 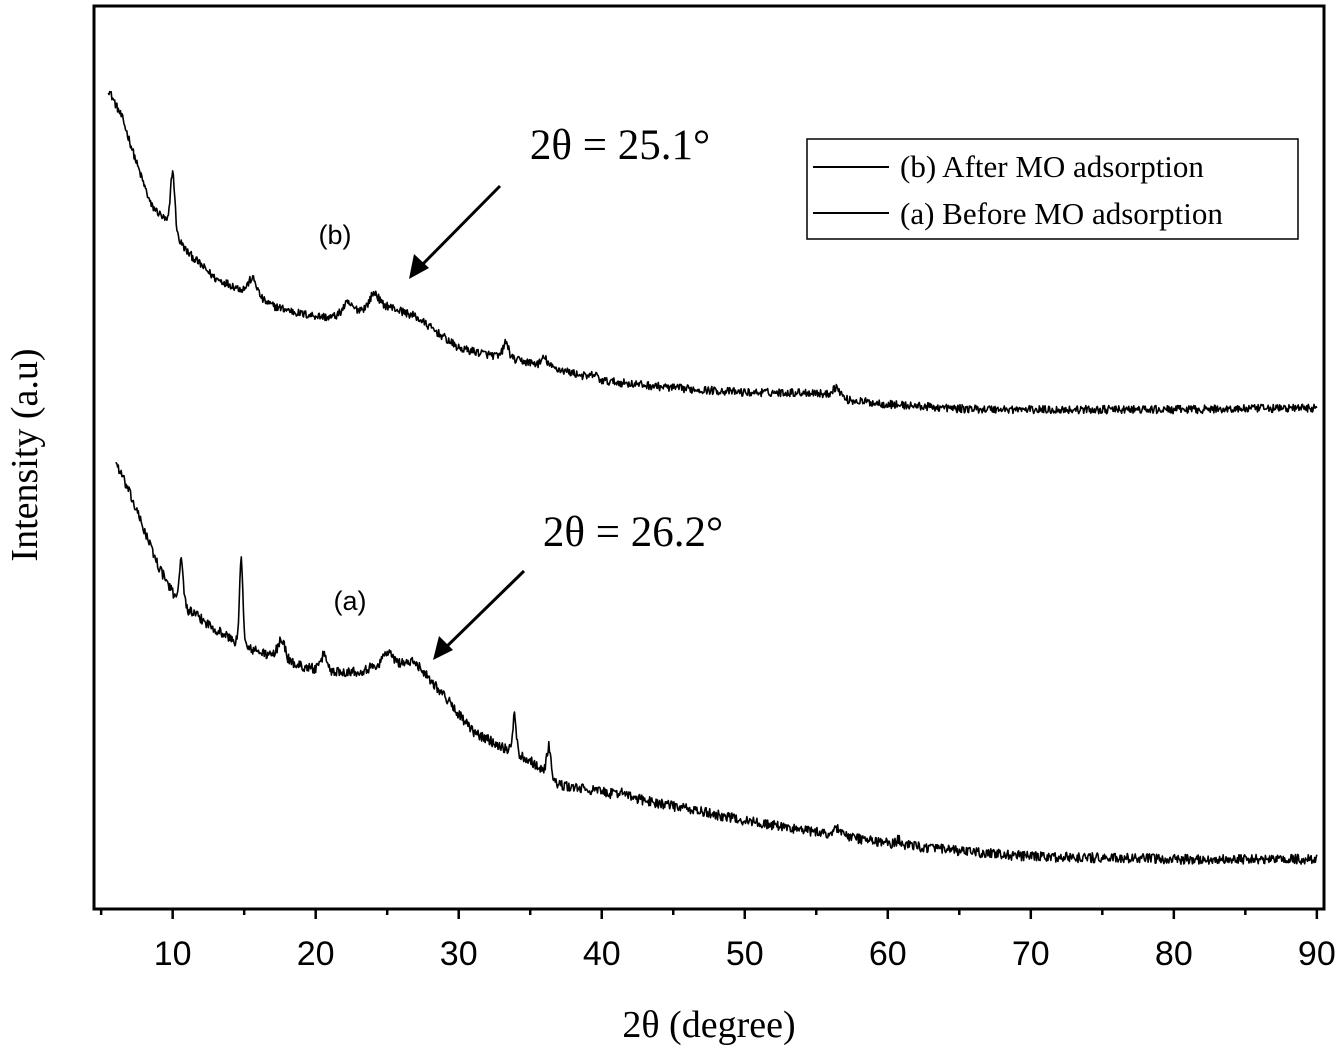 I want to click on x-tick-label: 70, so click(x=1031, y=954).